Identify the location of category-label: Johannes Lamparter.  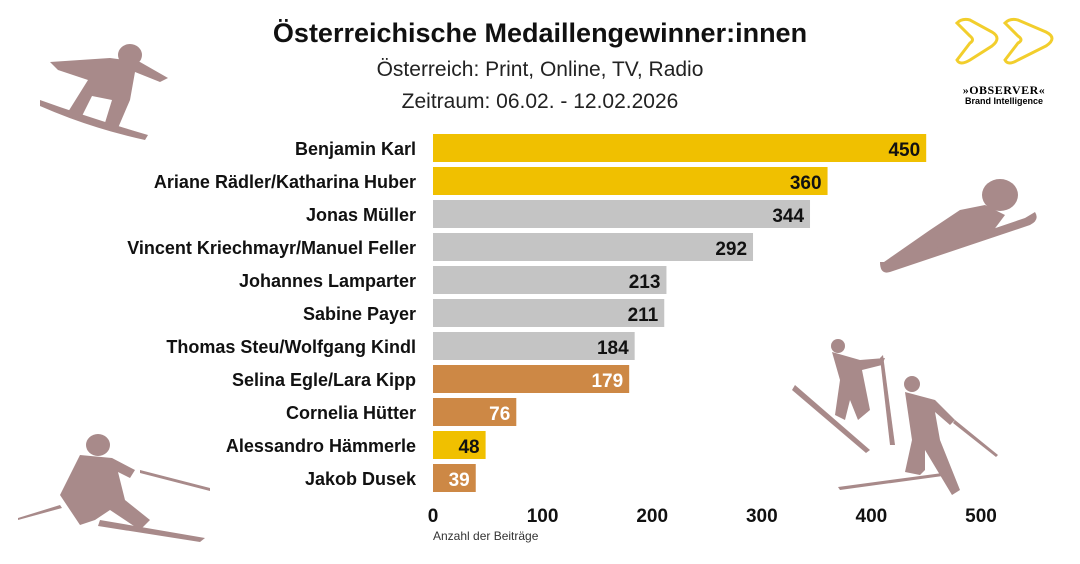
(327, 281).